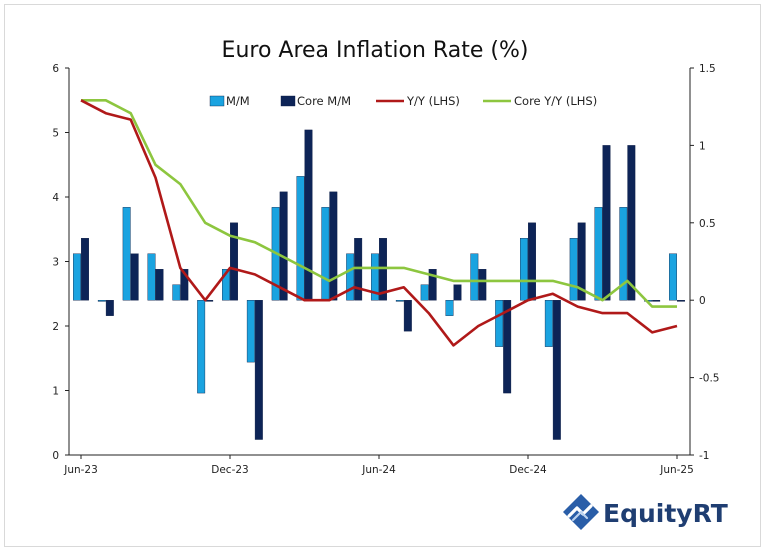 The image size is (767, 553). Describe the element at coordinates (378, 470) in the screenshot. I see `x-tick-label: Jun-24` at that location.